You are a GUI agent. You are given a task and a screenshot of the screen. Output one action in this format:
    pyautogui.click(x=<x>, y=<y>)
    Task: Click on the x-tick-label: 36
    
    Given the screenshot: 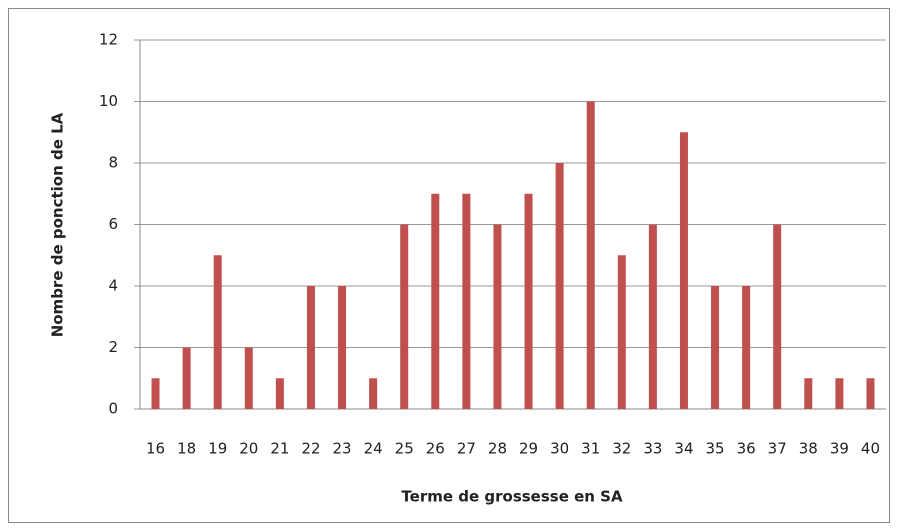 What is the action you would take?
    pyautogui.click(x=746, y=449)
    